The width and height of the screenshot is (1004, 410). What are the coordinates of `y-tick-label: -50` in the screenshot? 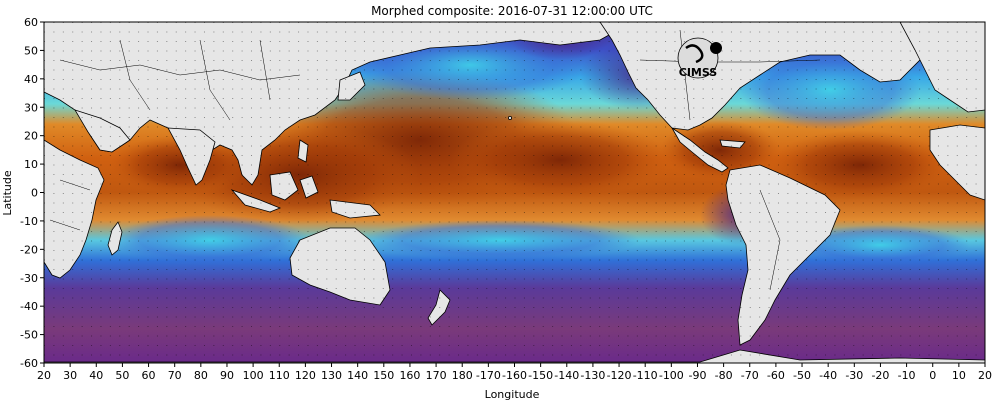 It's located at (29, 335).